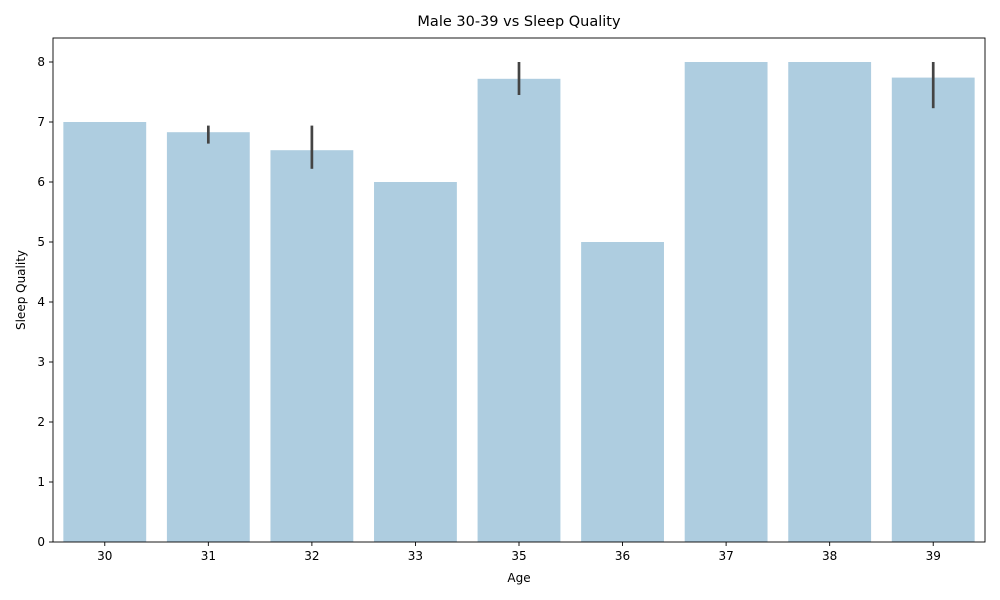 The width and height of the screenshot is (1000, 600). I want to click on y-tick-label: 6, so click(41, 182).